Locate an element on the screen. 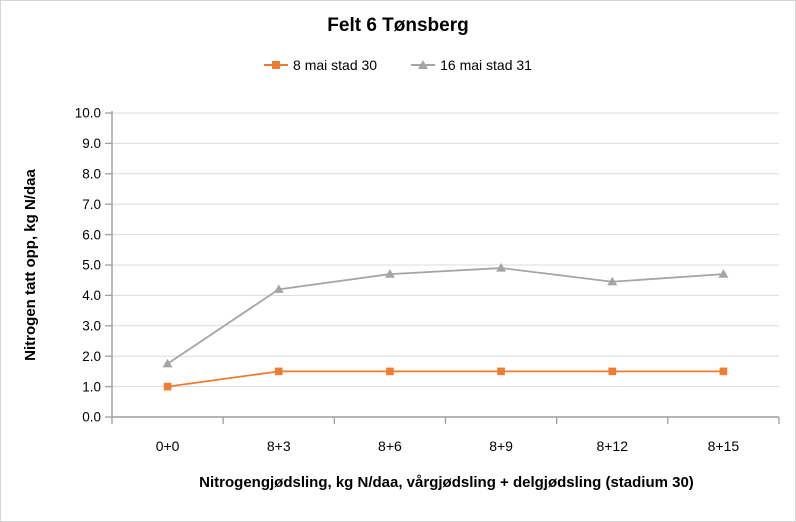 The width and height of the screenshot is (796, 522). legend-item-8-mai-stad-30: 8 mai stad 30 is located at coordinates (320, 65).